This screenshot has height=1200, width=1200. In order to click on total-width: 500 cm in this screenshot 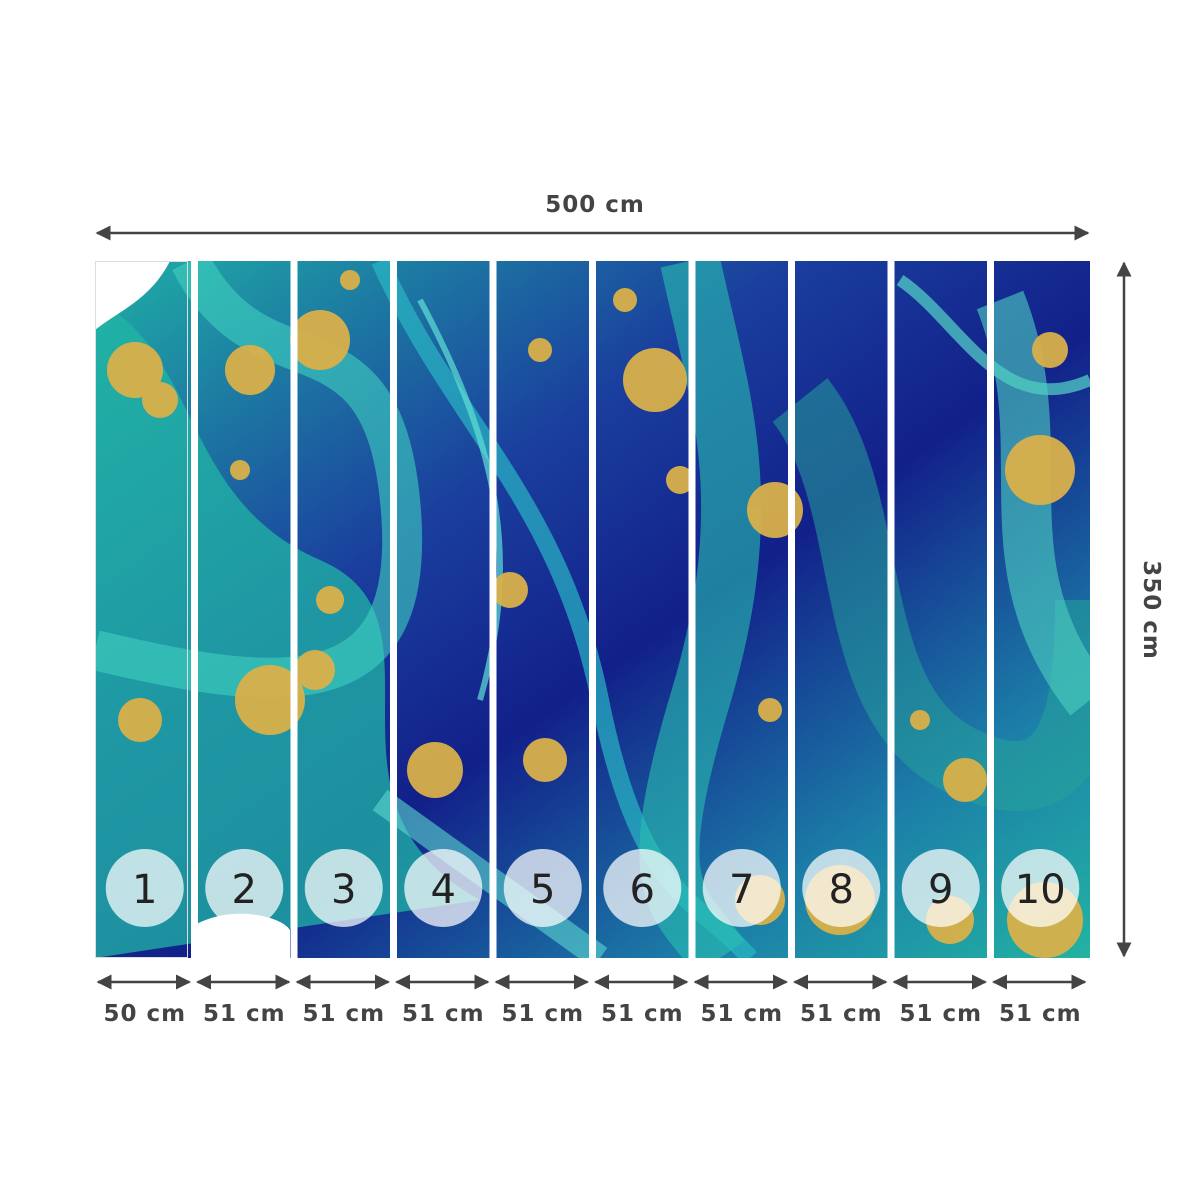, I will do `click(595, 205)`.